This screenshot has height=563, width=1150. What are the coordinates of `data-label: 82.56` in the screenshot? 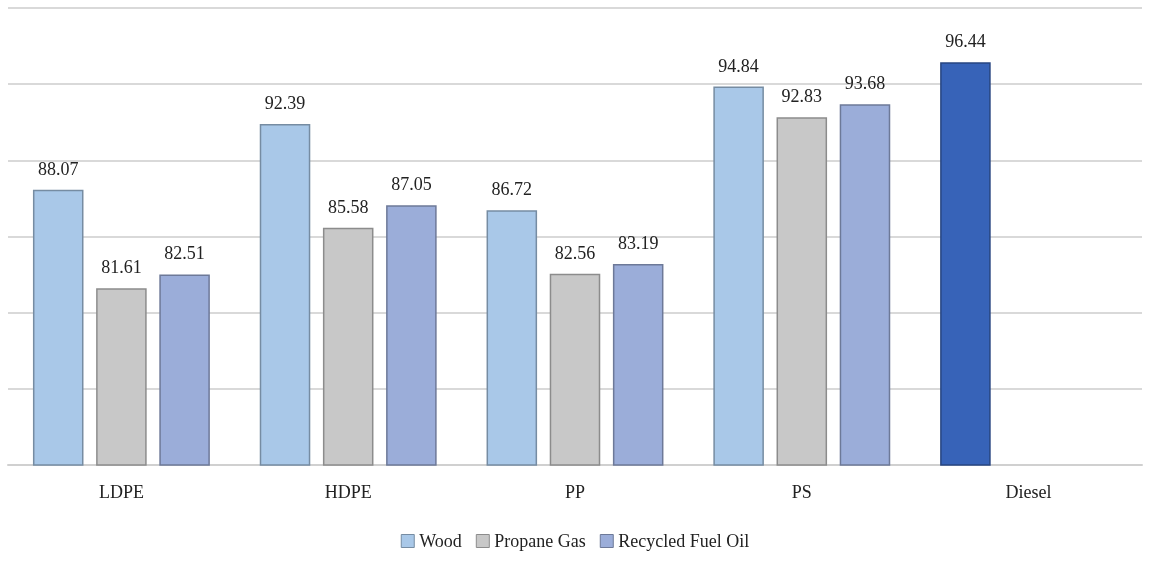 It's located at (575, 252).